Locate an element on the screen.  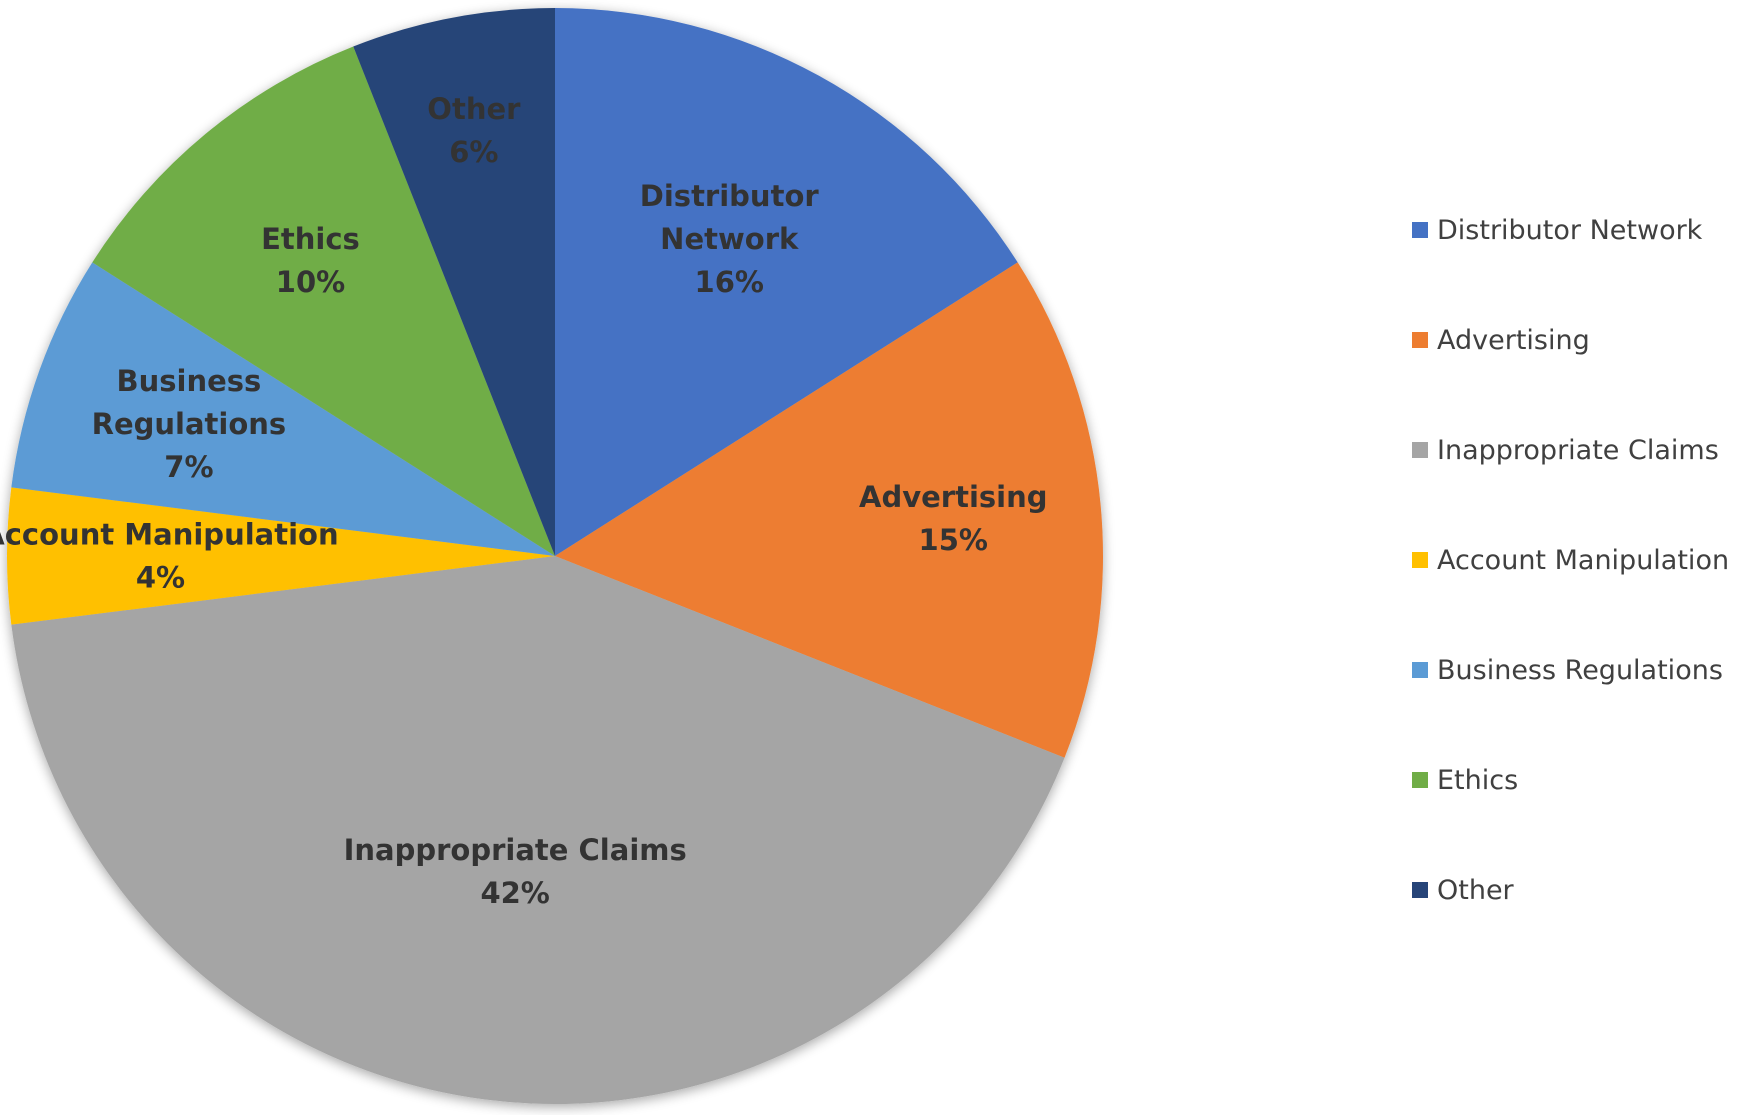
slice-label-account-manipulation: Account Manipulation 4% is located at coordinates (169, 556).